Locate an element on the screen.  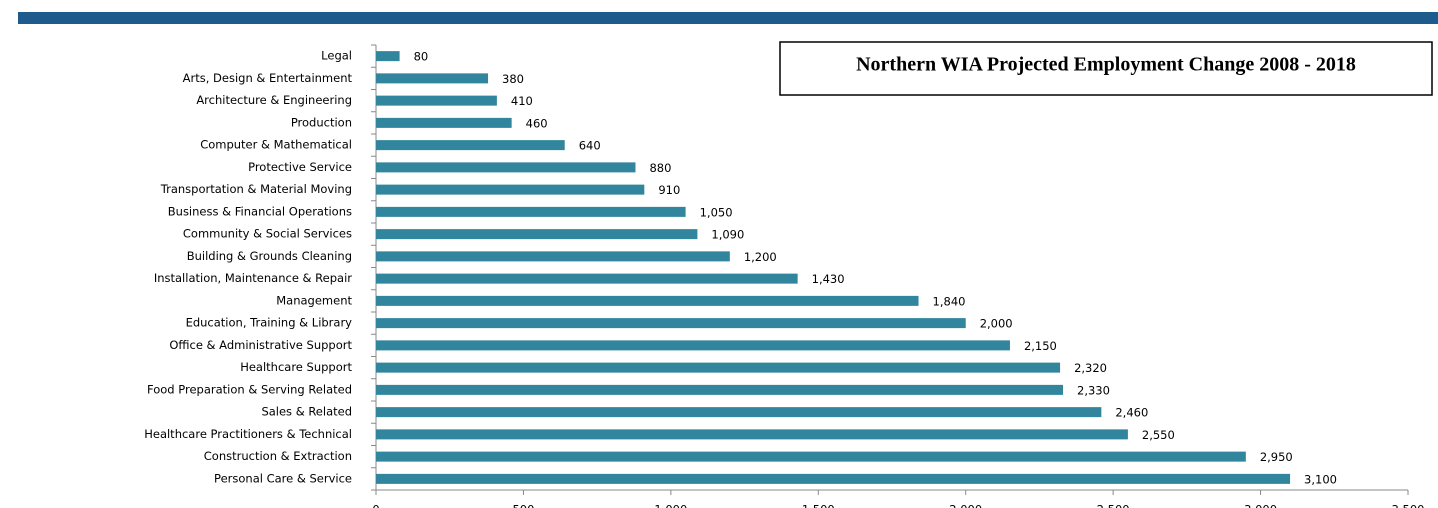
data-label: 460 is located at coordinates (537, 123).